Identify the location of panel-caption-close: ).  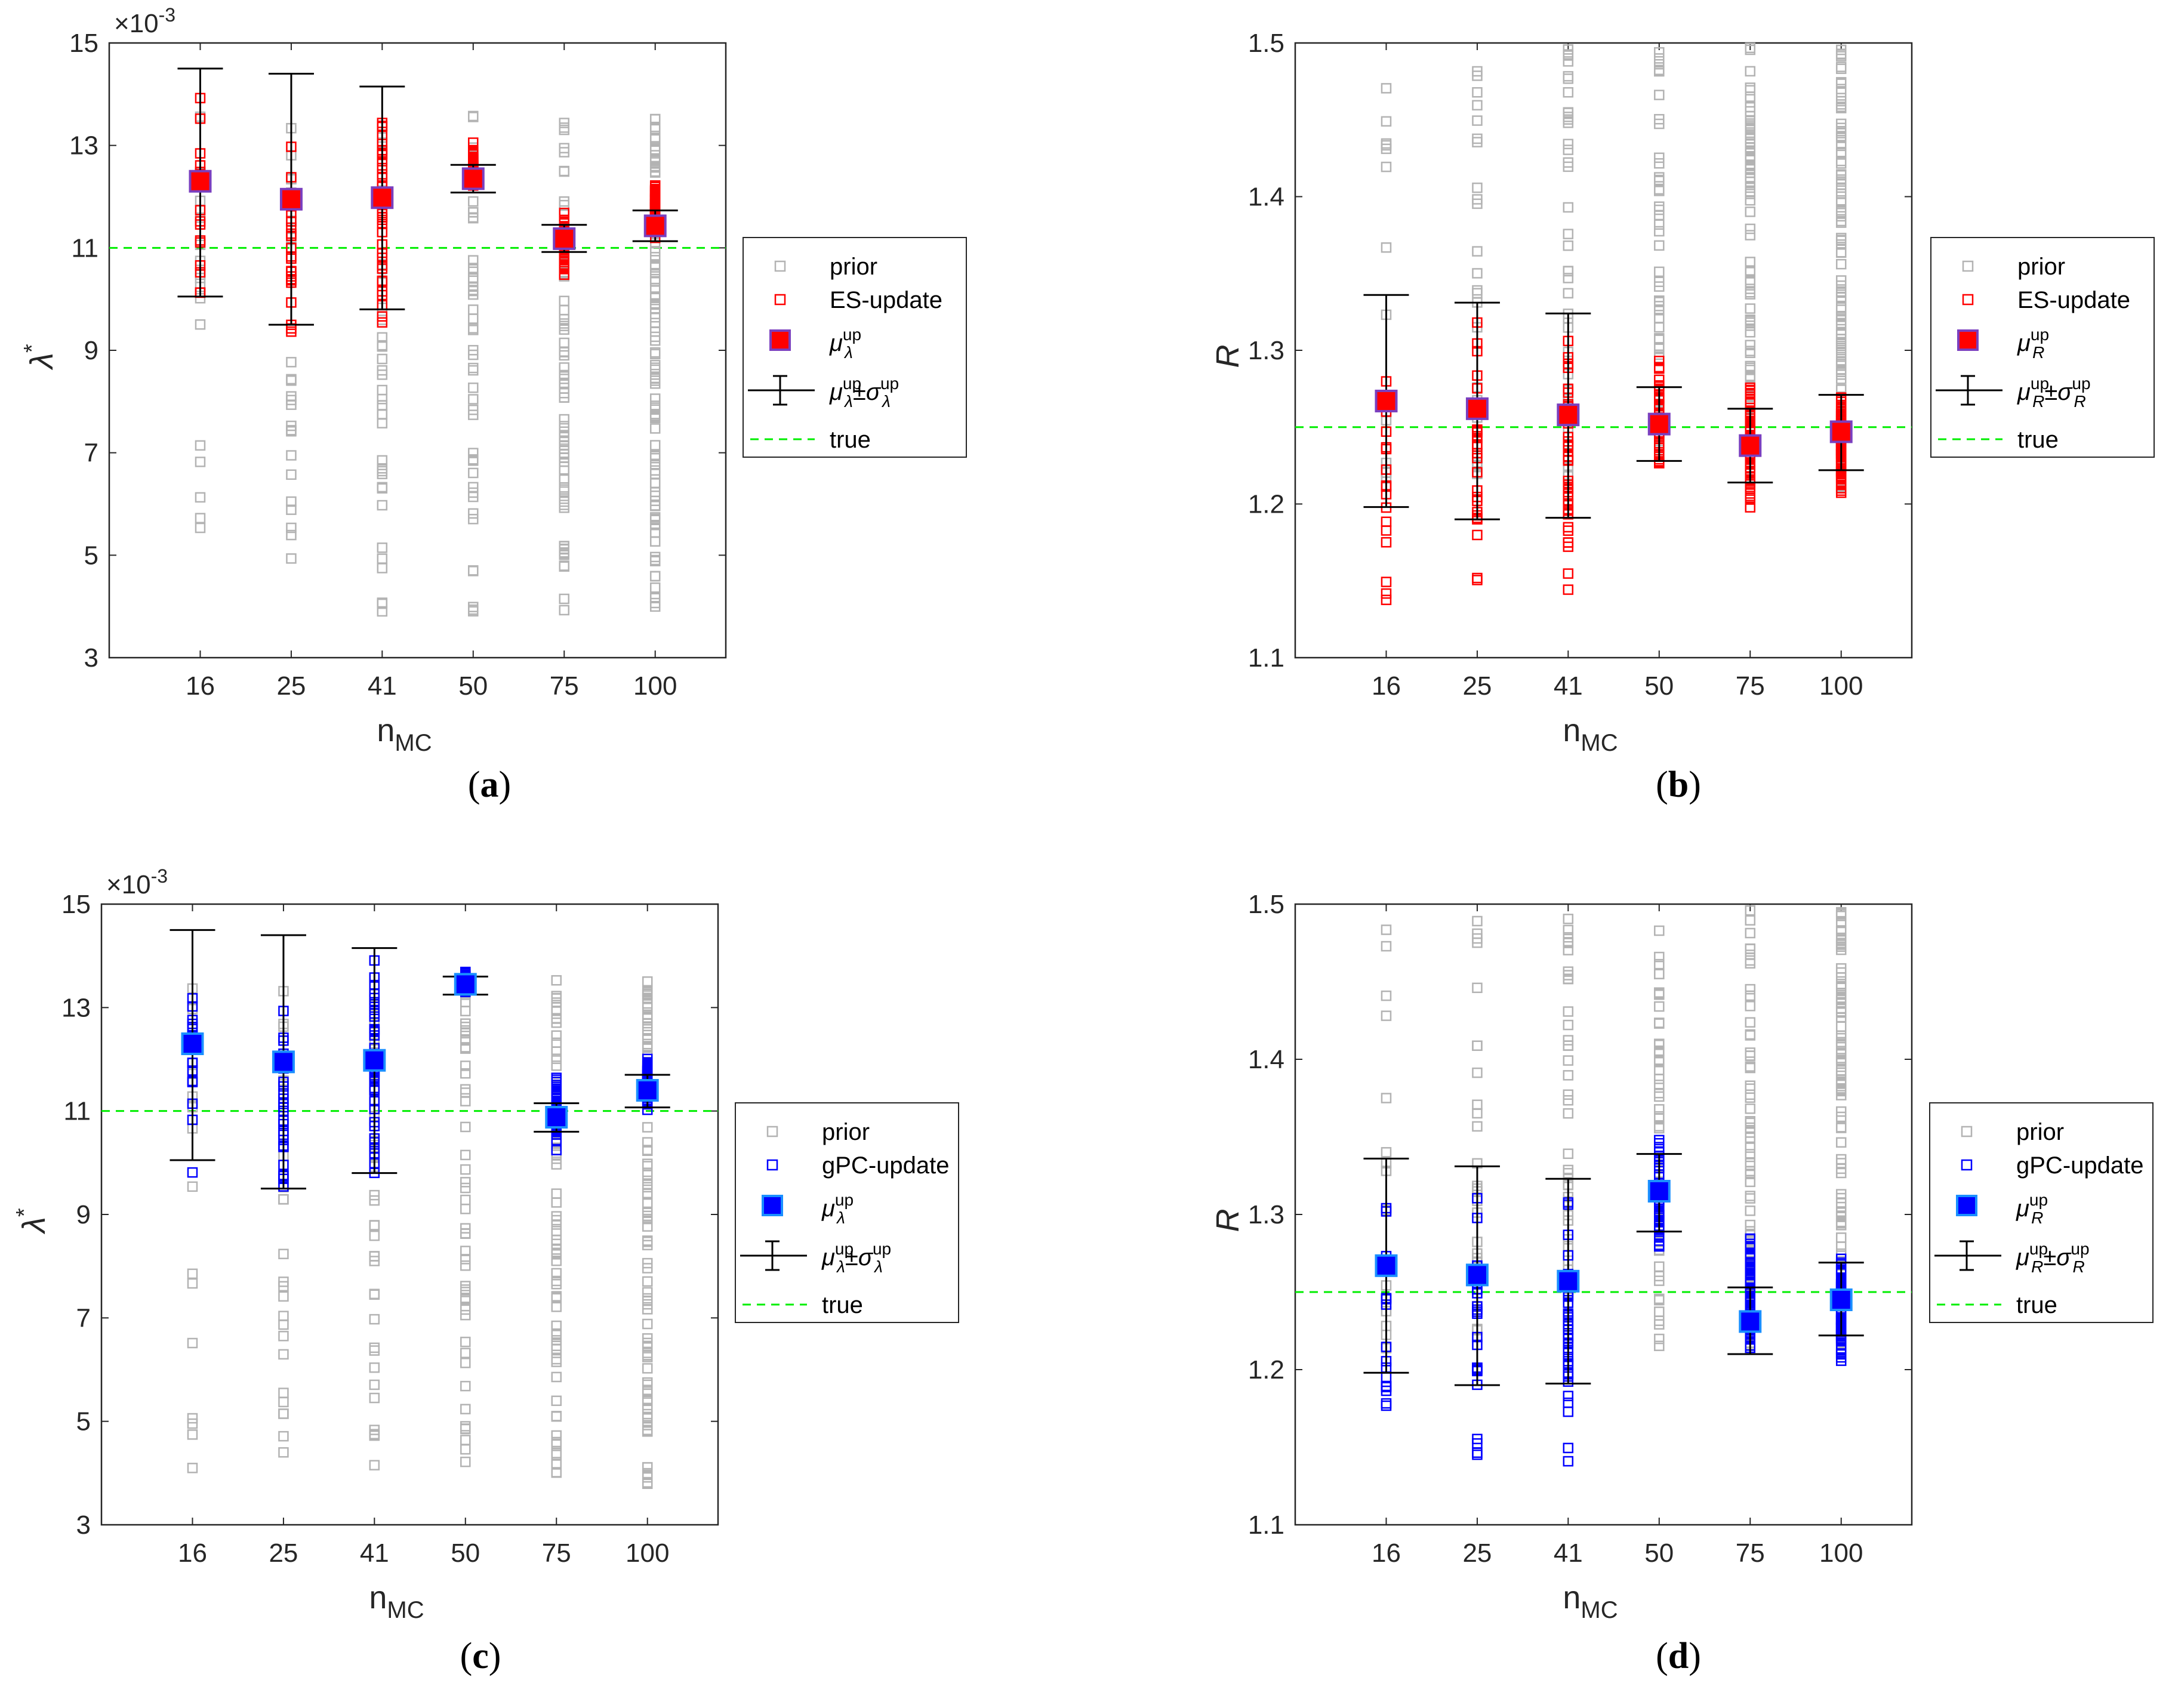
(506, 784).